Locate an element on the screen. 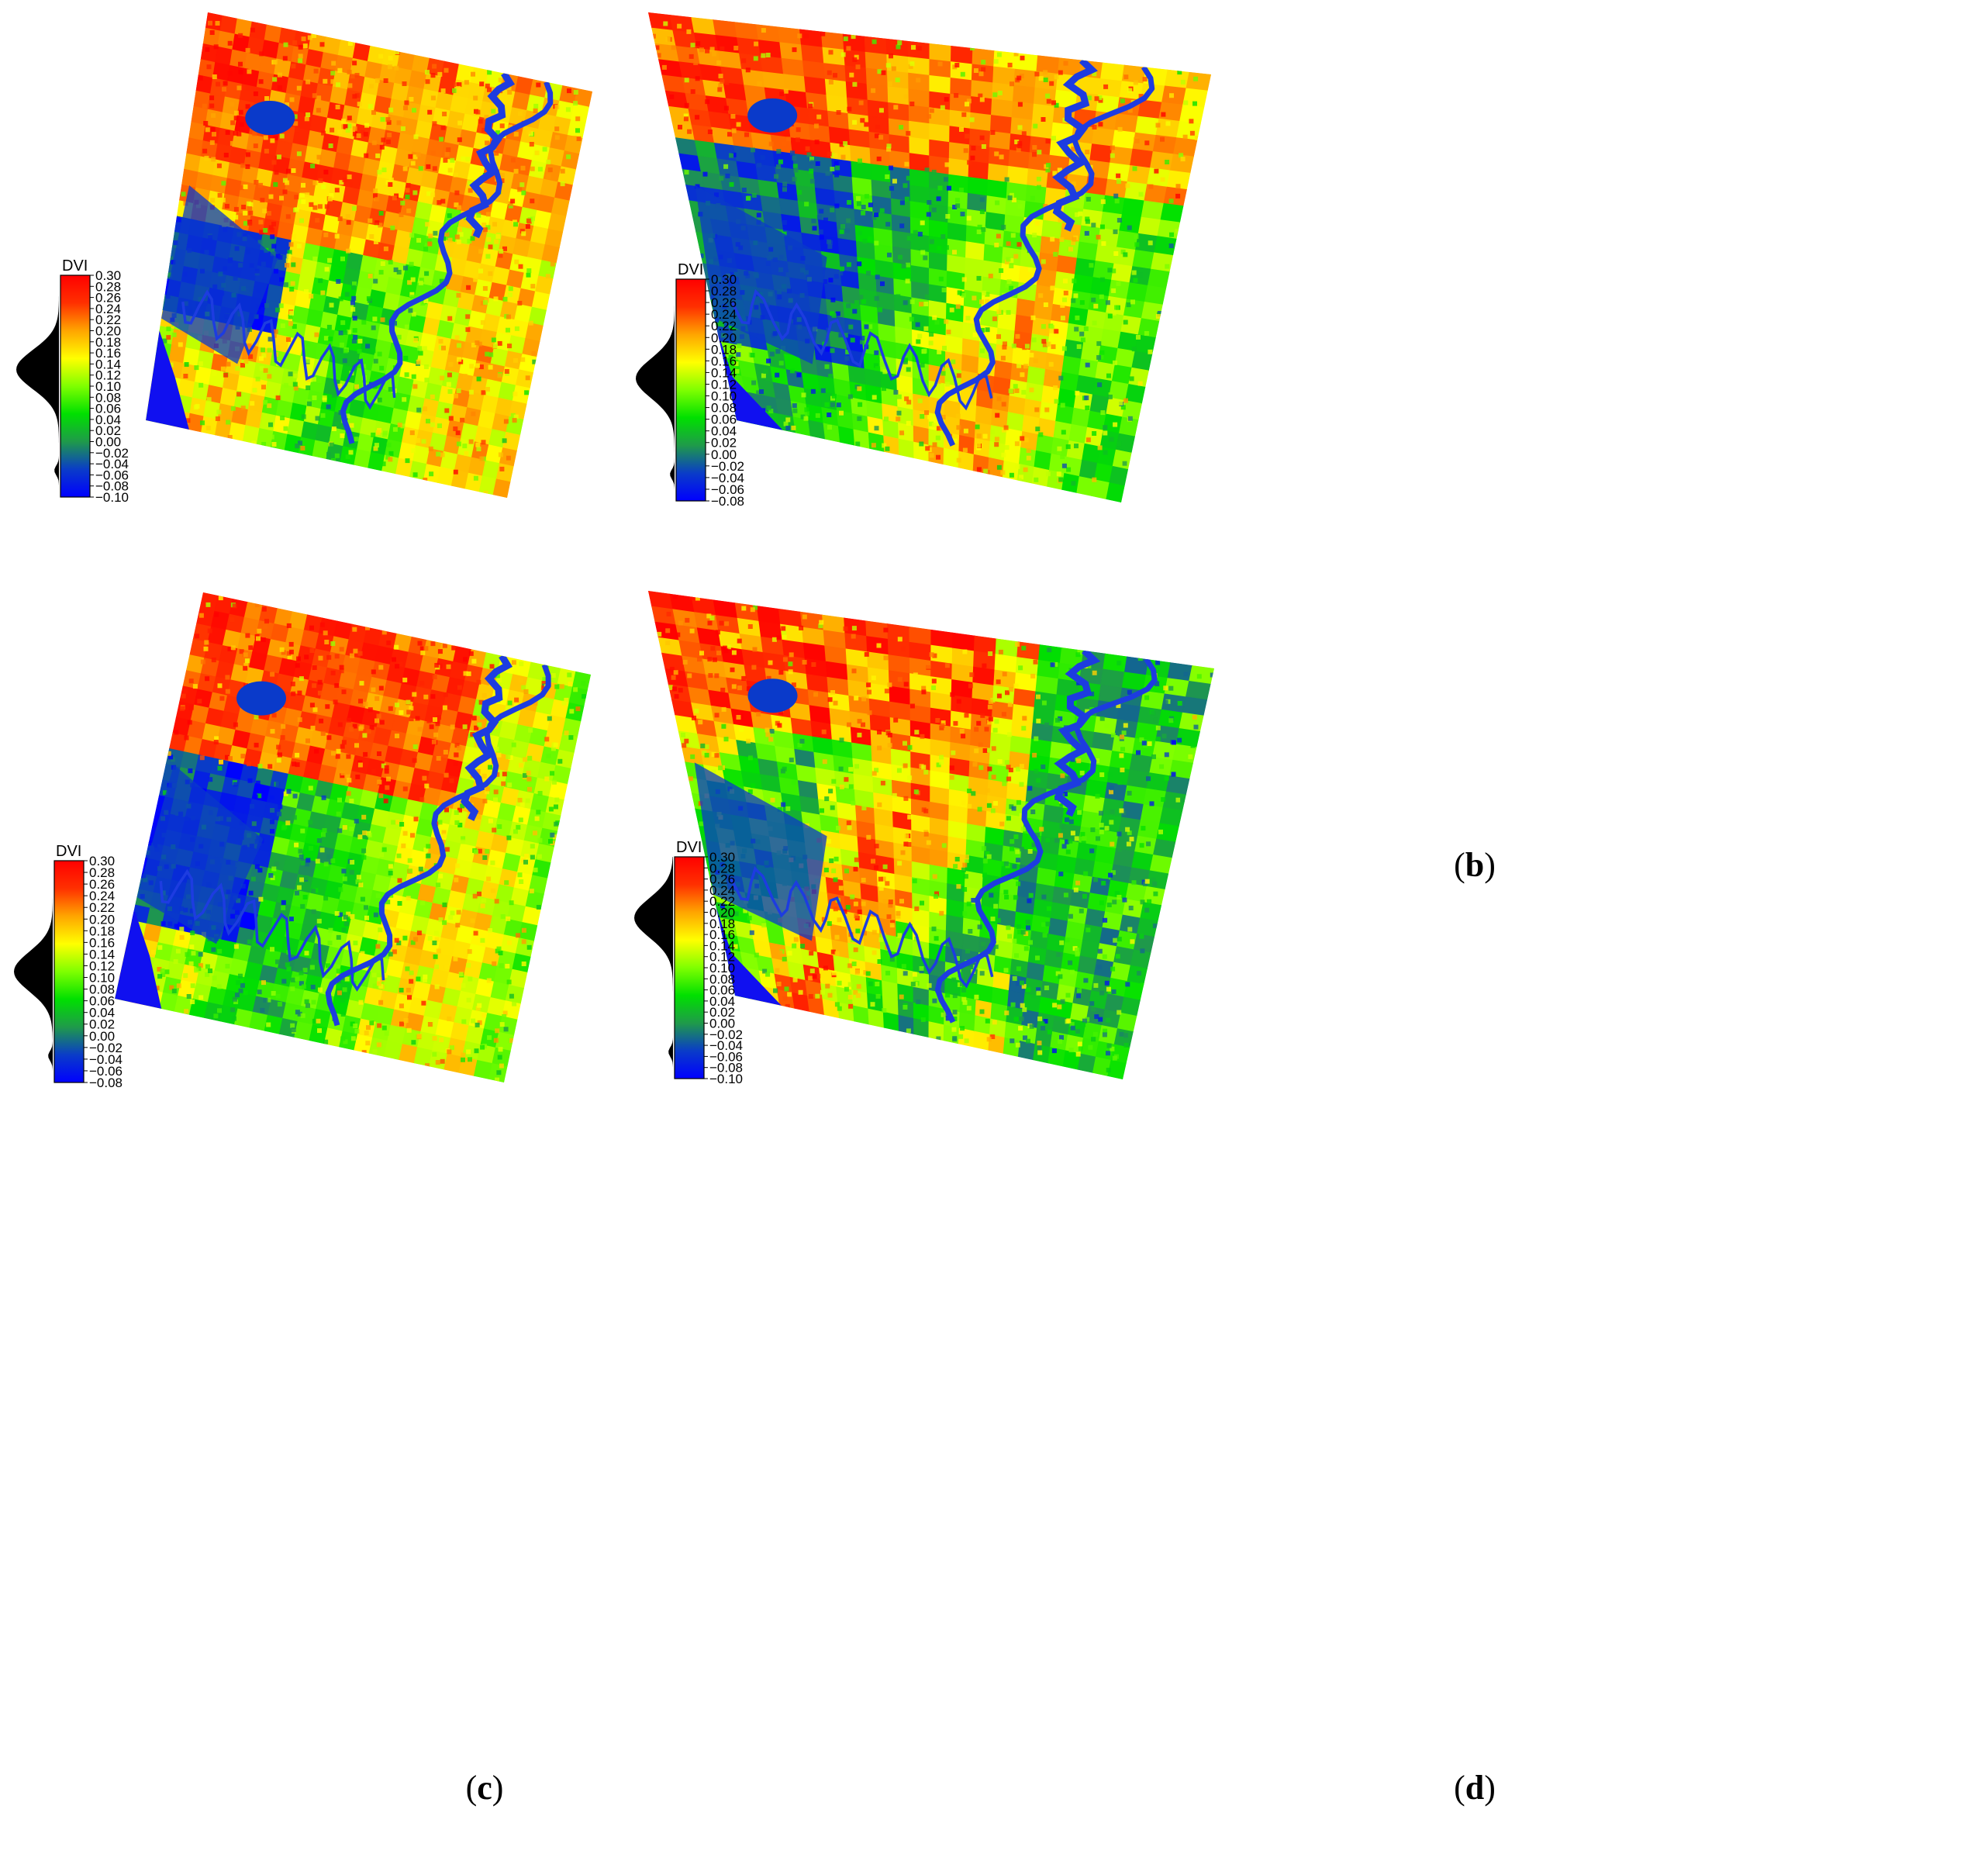 This screenshot has height=1861, width=1988. panel-b-caption: (b) is located at coordinates (1475, 865).